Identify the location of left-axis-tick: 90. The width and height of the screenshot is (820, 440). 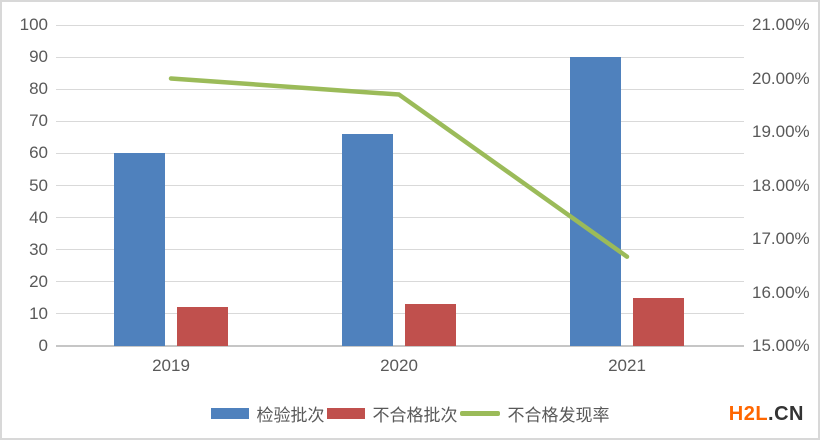
(38, 57).